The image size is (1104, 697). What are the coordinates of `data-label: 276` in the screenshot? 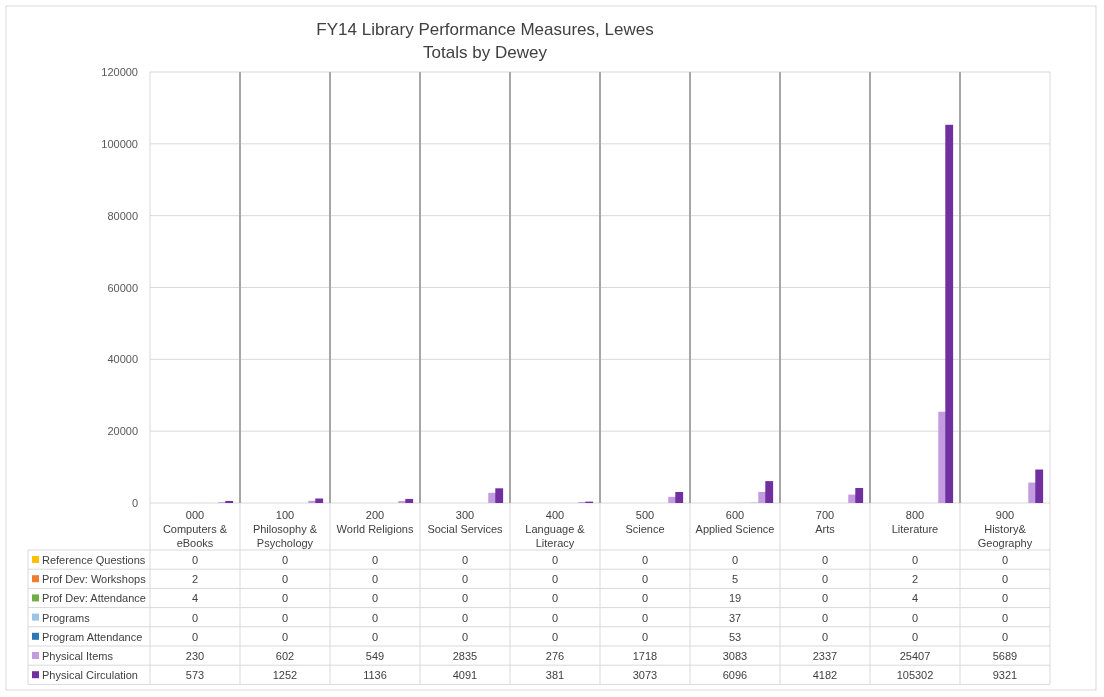 It's located at (555, 656).